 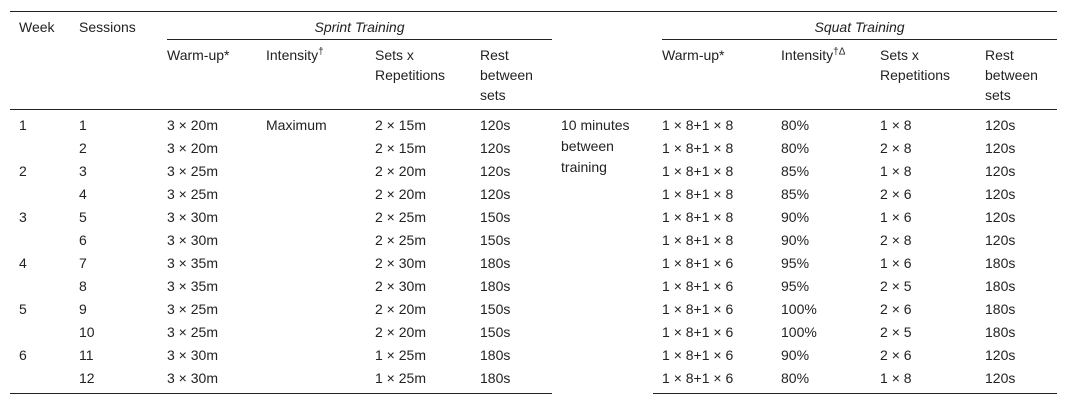 I want to click on week-cell: 3, so click(x=23, y=217).